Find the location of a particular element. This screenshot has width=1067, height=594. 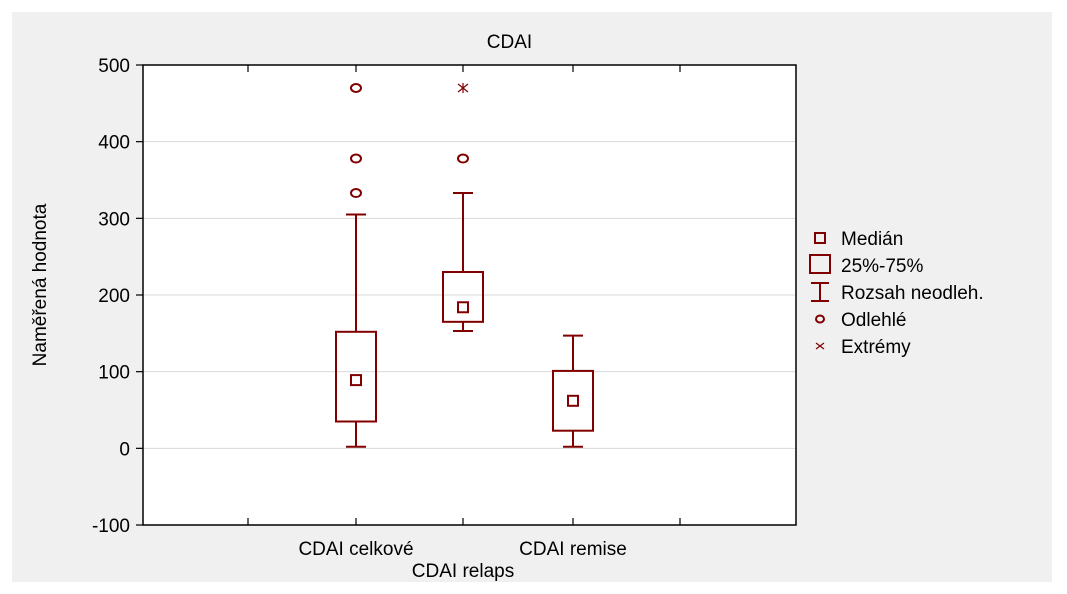

legend-item: Extrémy is located at coordinates (863, 347).